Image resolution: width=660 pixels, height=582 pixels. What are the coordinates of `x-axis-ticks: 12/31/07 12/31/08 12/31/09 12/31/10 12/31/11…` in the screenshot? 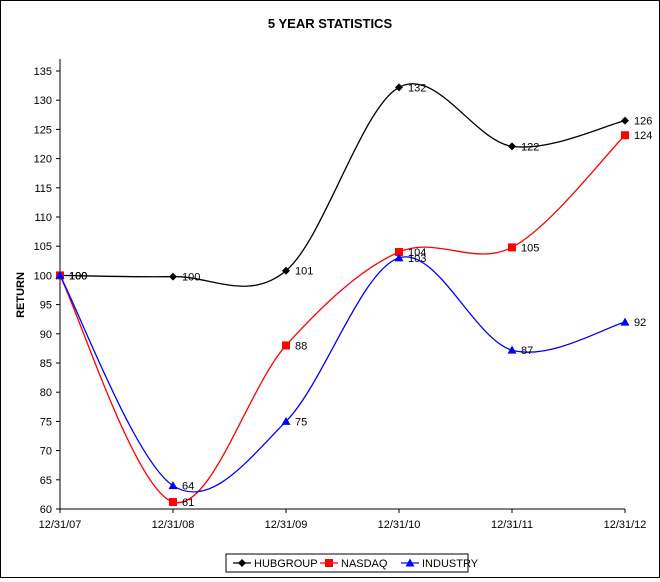 It's located at (343, 520).